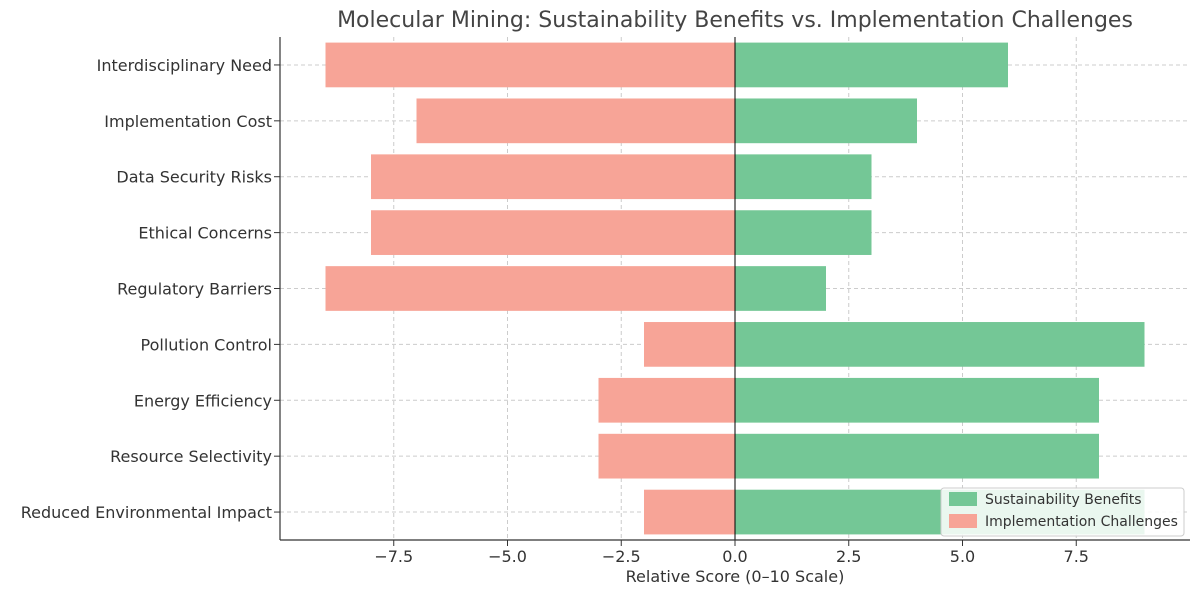 This screenshot has height=595, width=1200. What do you see at coordinates (184, 65) in the screenshot?
I see `y-tick-label: Interdisciplinary Need` at bounding box center [184, 65].